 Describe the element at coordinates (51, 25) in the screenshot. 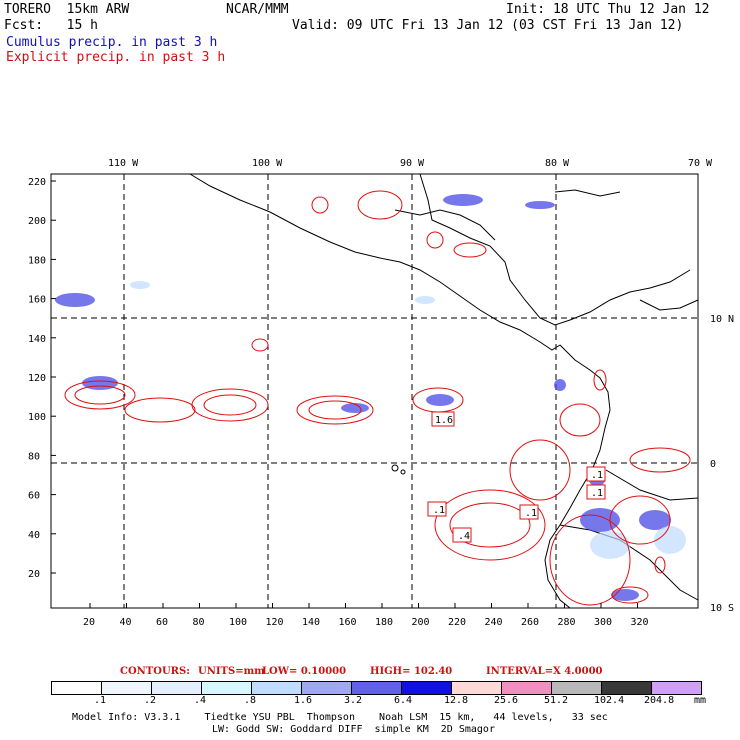

I see `forecast-hour: Fcst: 15 h` at that location.